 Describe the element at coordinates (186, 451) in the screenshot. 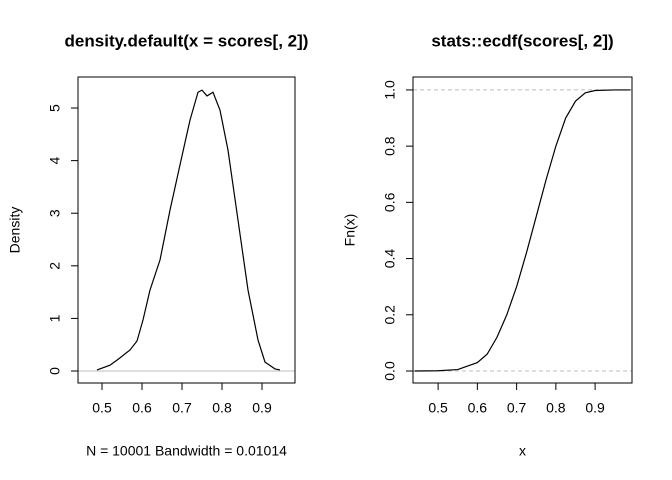

I see `x-axis-label: N = 10001 Bandwidth = 0.01014` at that location.